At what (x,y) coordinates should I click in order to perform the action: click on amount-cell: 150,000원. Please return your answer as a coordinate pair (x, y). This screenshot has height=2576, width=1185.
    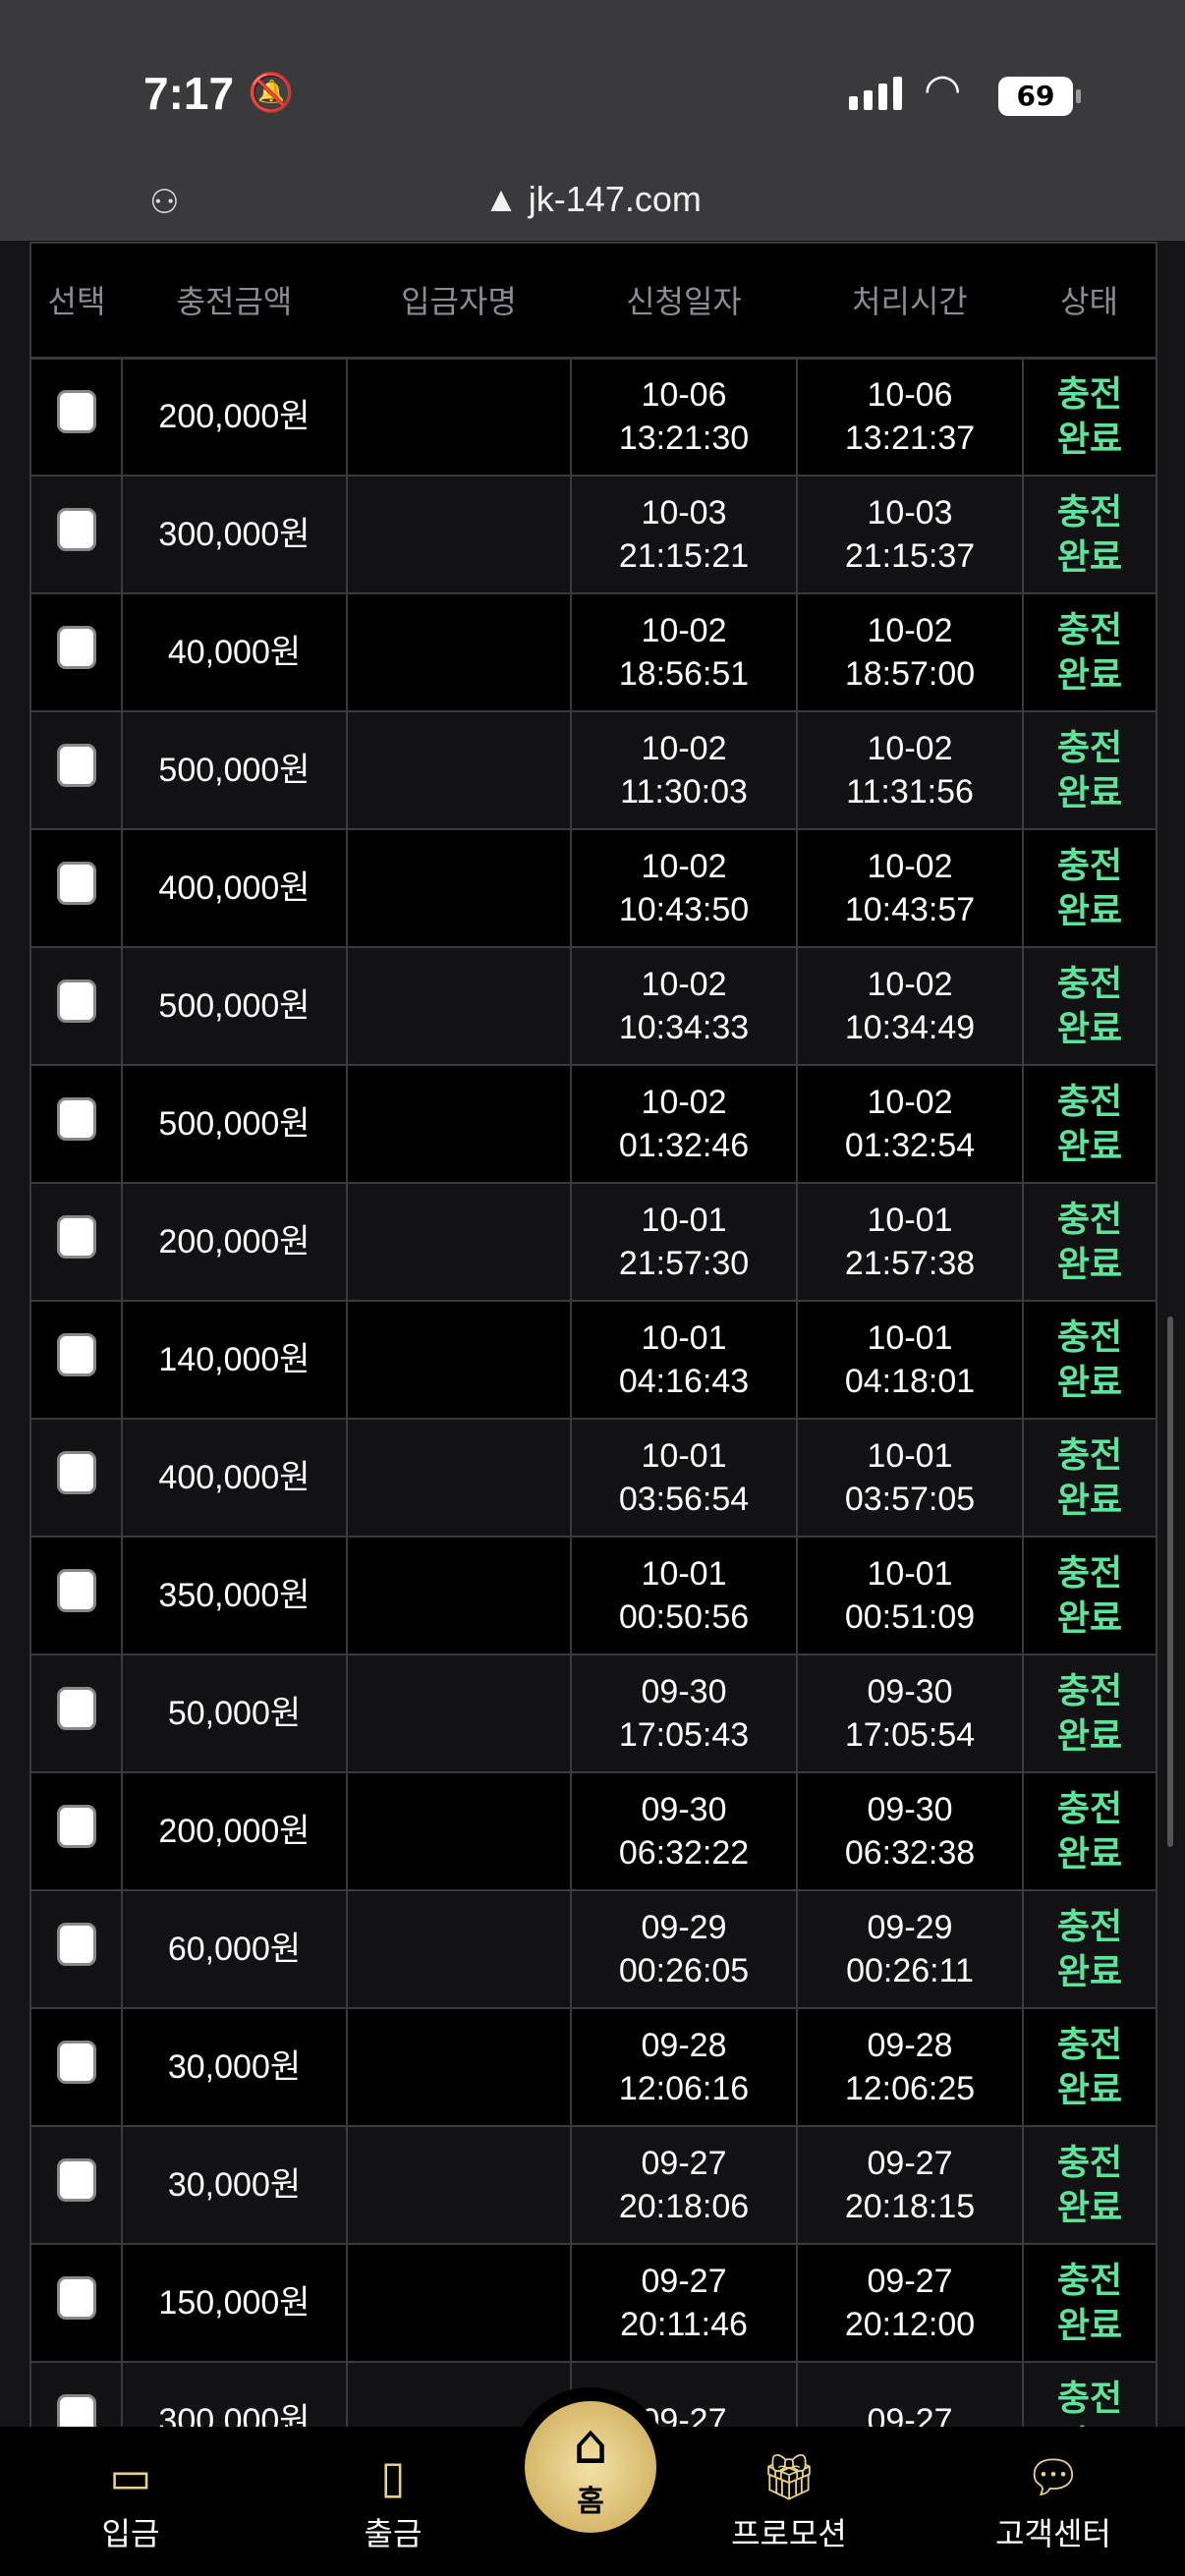
    Looking at the image, I should click on (235, 2303).